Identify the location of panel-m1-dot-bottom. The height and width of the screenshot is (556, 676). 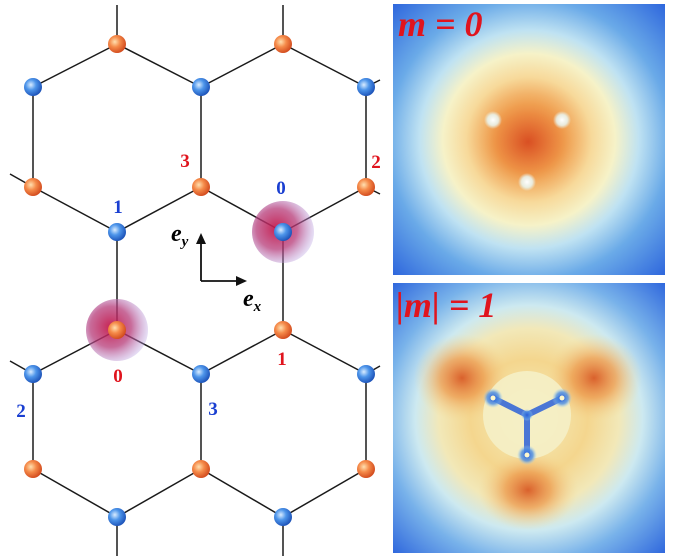
(527, 455).